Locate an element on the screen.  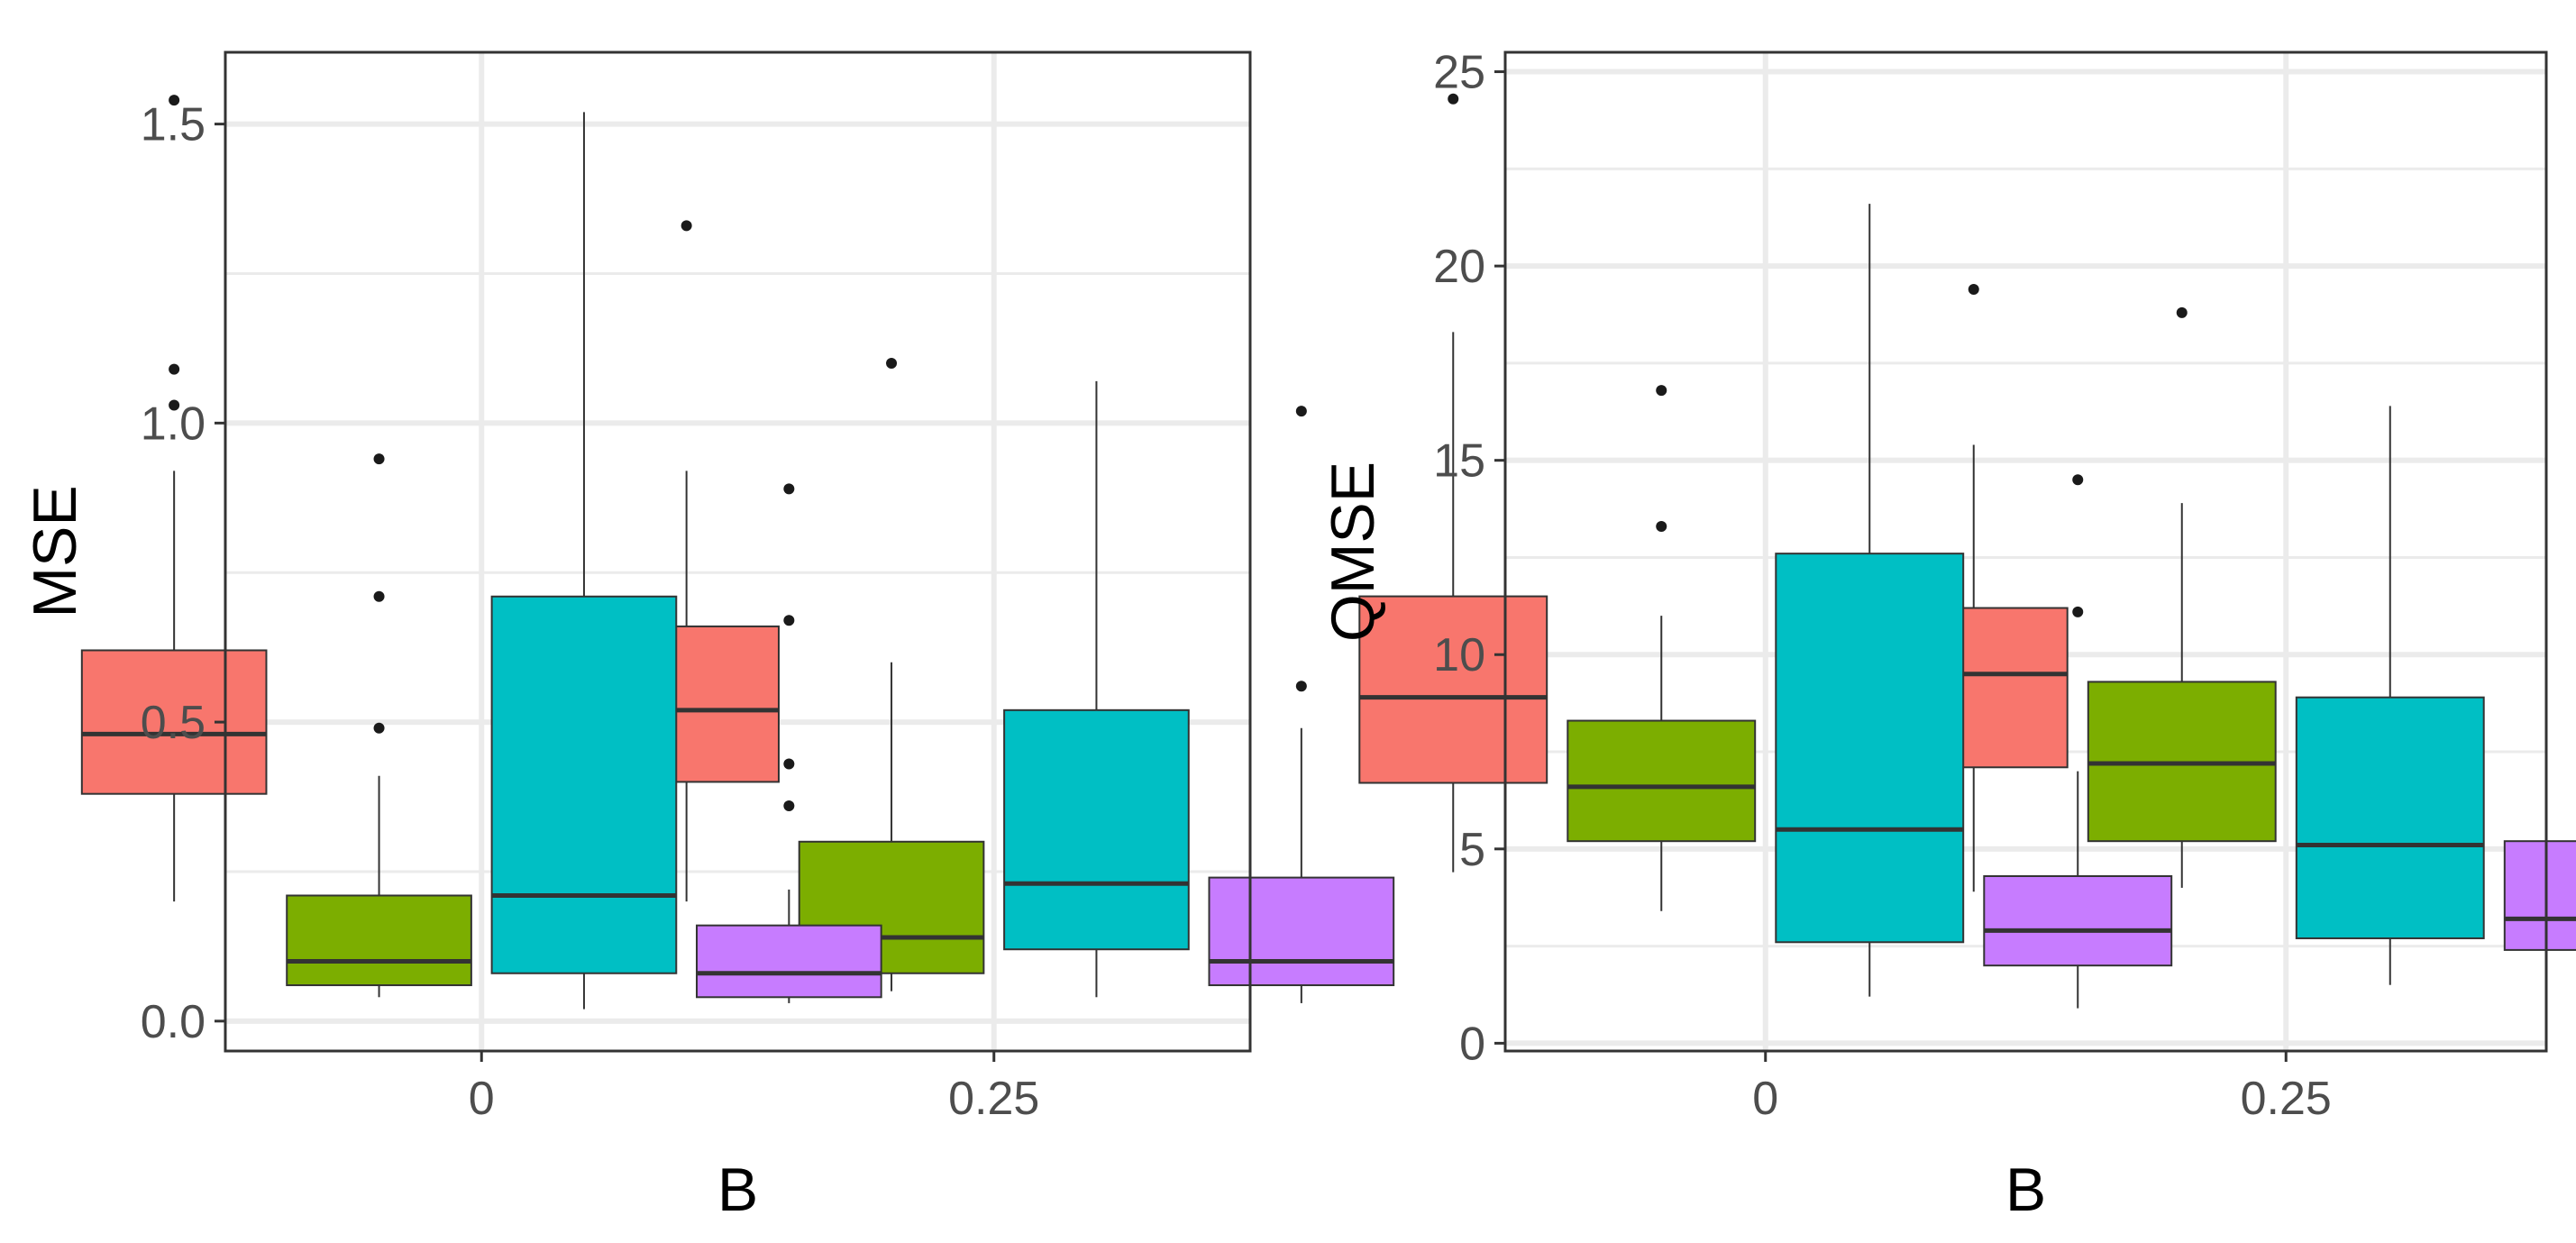
qmse-box-series-4-0.25 is located at coordinates (2539, 895).